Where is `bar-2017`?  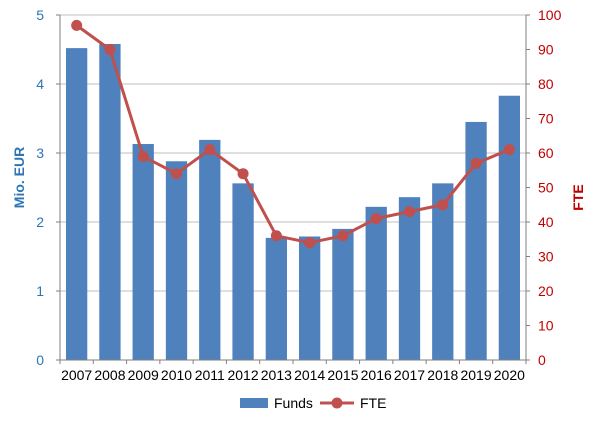 bar-2017 is located at coordinates (409, 278).